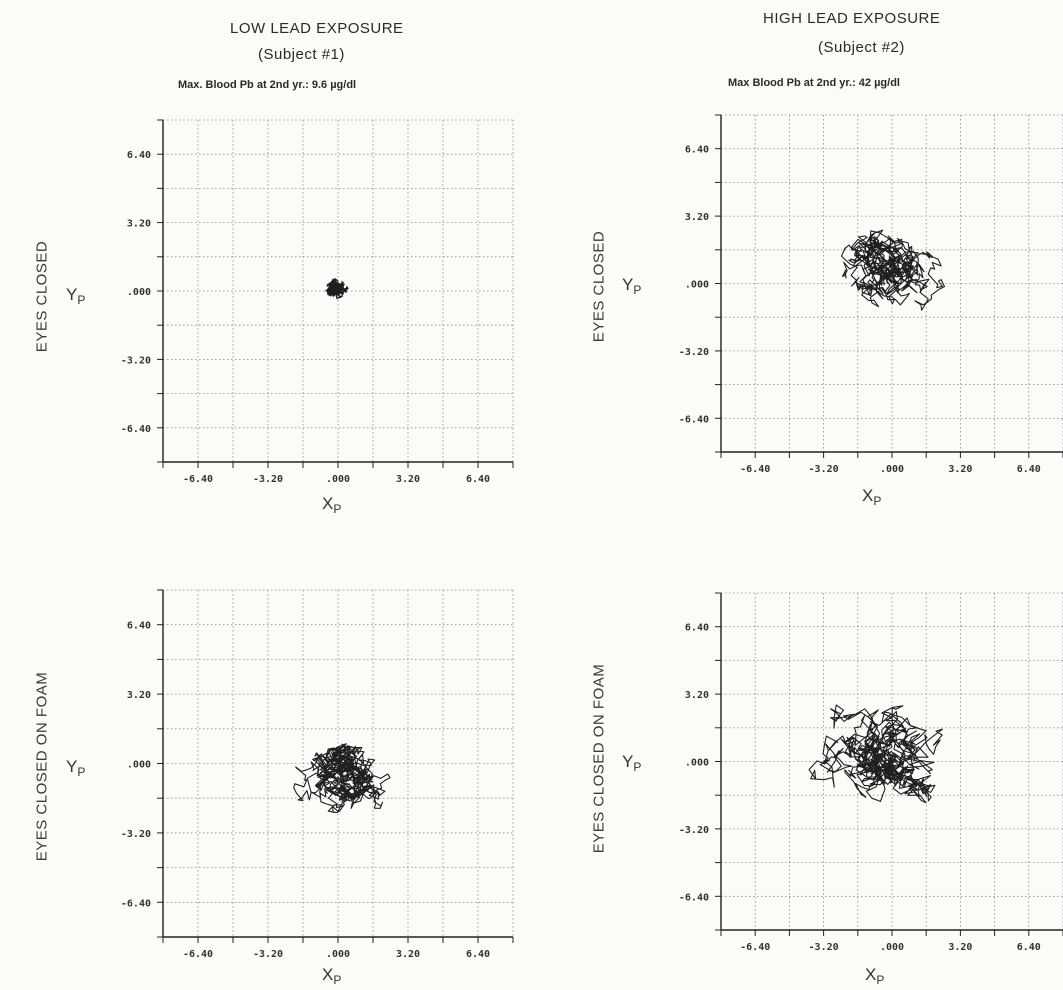 This screenshot has height=990, width=1063. Describe the element at coordinates (332, 505) in the screenshot. I see `xp-label-1: XP` at that location.